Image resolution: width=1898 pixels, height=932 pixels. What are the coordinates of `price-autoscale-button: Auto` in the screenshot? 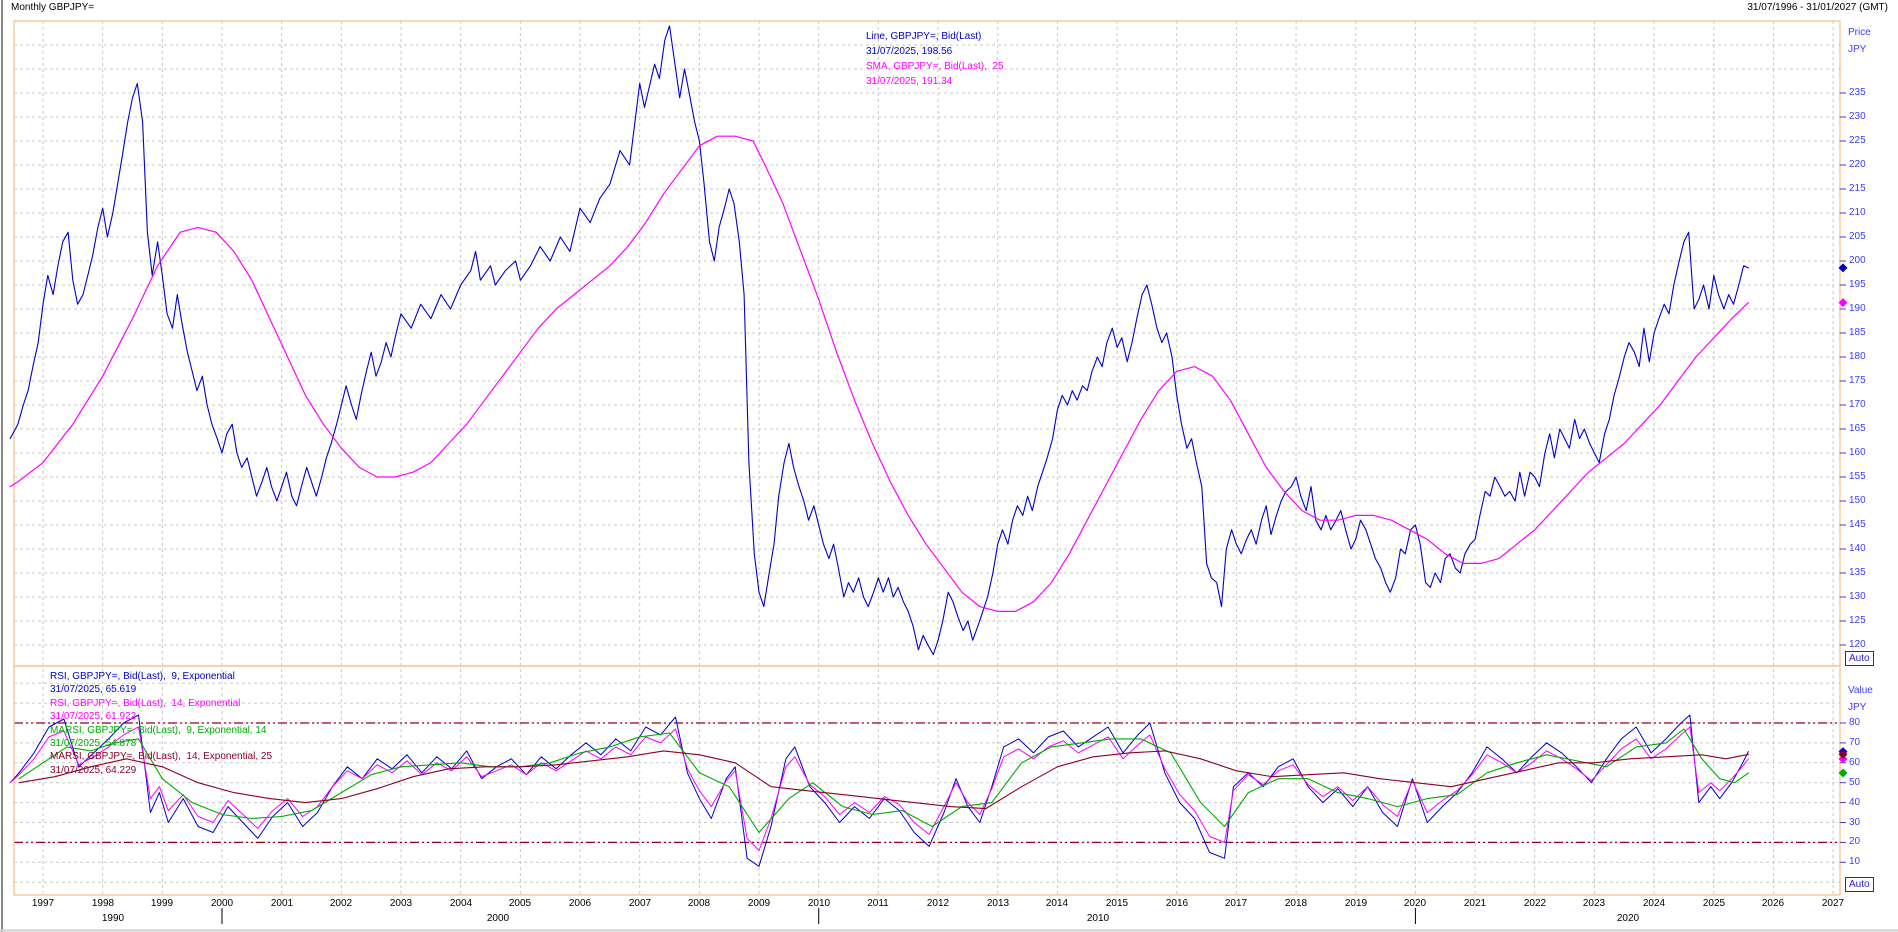 It's located at (1859, 658).